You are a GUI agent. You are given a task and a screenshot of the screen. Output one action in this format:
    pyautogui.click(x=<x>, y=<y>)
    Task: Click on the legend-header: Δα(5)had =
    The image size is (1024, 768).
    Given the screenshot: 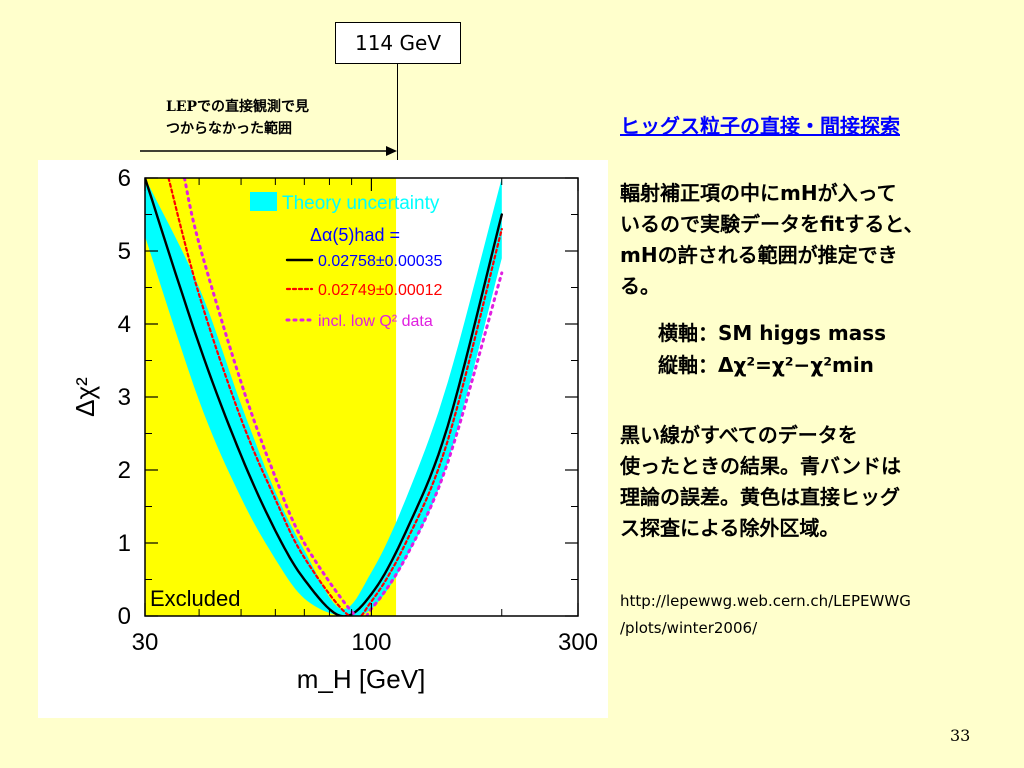 What is the action you would take?
    pyautogui.click(x=355, y=235)
    